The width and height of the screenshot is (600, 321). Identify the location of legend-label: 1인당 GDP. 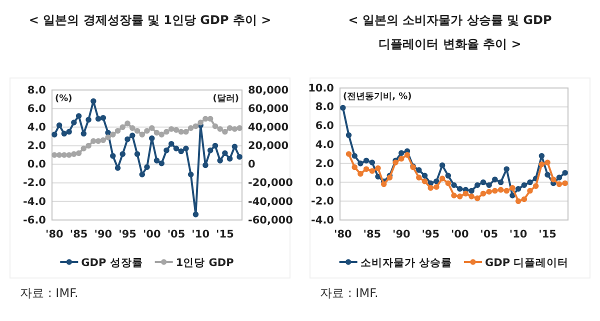
(205, 263).